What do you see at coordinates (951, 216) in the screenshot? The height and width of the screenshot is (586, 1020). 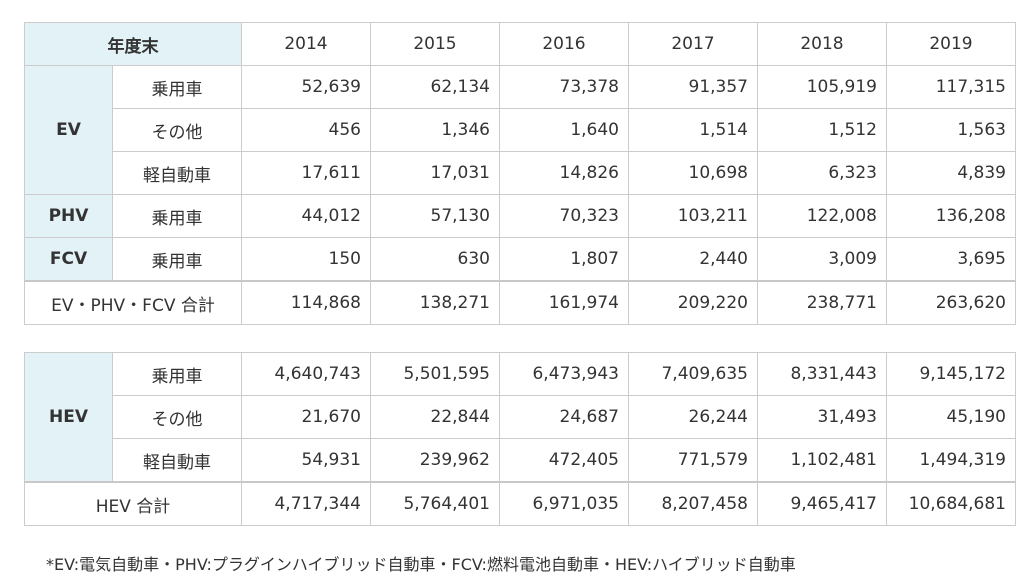 I see `table-cell: 136,208` at bounding box center [951, 216].